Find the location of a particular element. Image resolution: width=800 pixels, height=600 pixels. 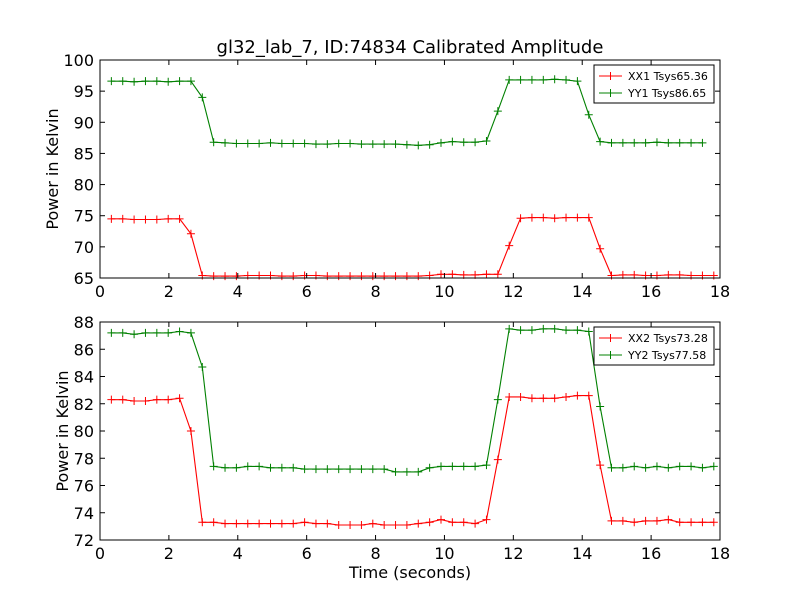

panel-1-x-tick-label: 2 is located at coordinates (169, 291).